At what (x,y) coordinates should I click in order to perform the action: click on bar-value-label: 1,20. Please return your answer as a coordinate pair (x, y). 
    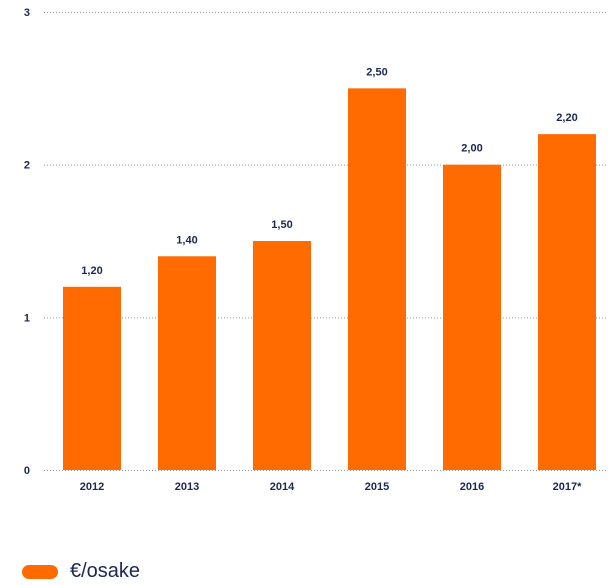
    Looking at the image, I should click on (91, 271).